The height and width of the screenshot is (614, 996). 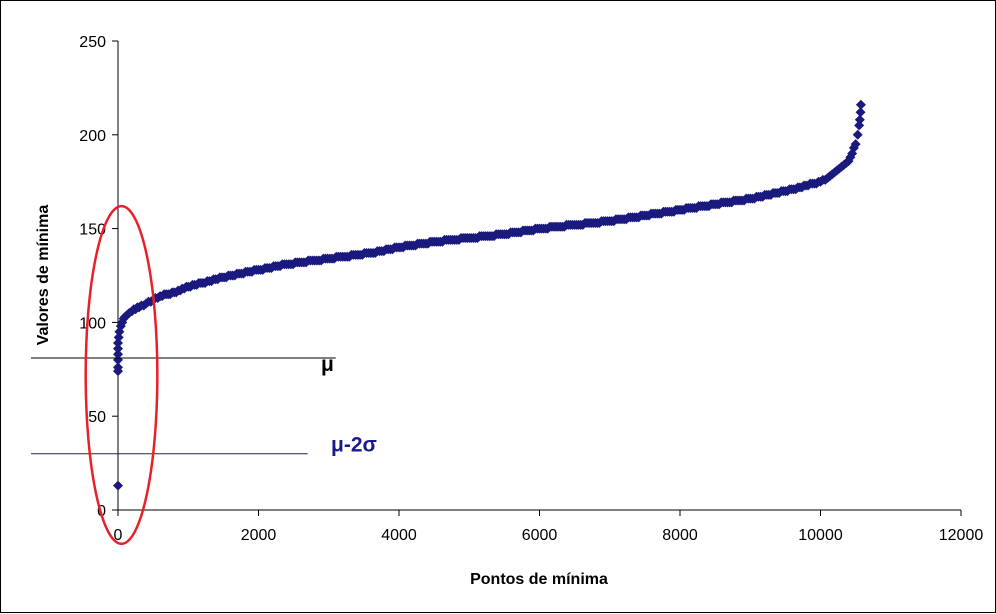 What do you see at coordinates (820, 535) in the screenshot?
I see `x-tick-label: 10000` at bounding box center [820, 535].